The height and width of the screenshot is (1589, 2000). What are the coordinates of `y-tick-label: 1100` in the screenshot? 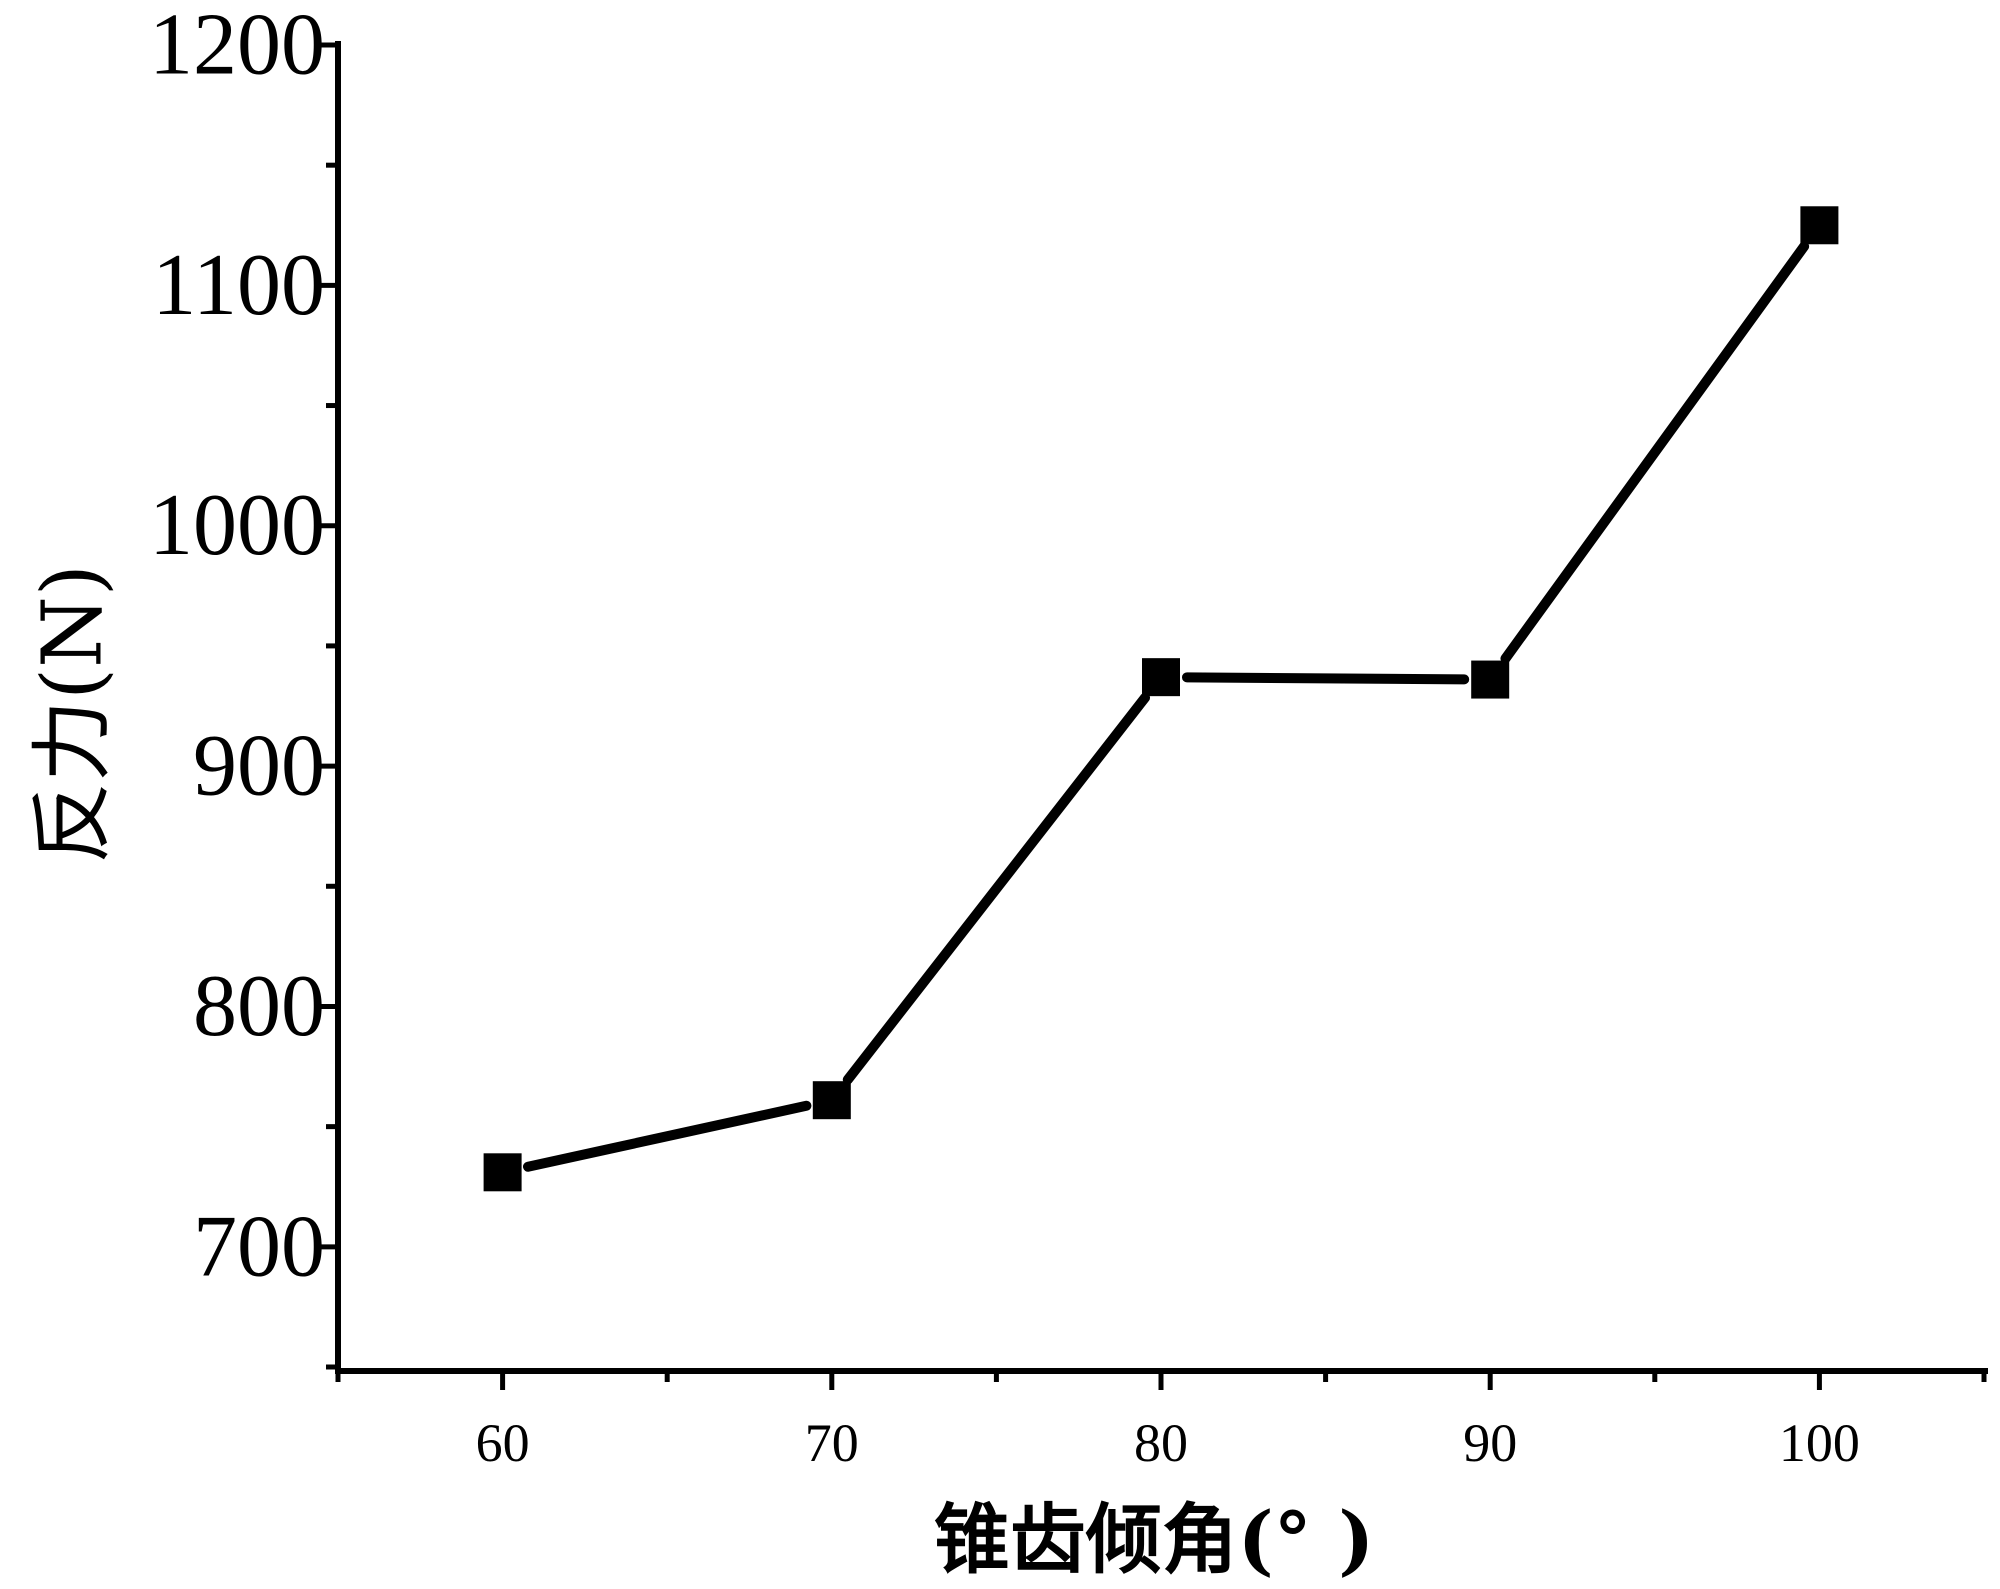 It's located at (238, 285).